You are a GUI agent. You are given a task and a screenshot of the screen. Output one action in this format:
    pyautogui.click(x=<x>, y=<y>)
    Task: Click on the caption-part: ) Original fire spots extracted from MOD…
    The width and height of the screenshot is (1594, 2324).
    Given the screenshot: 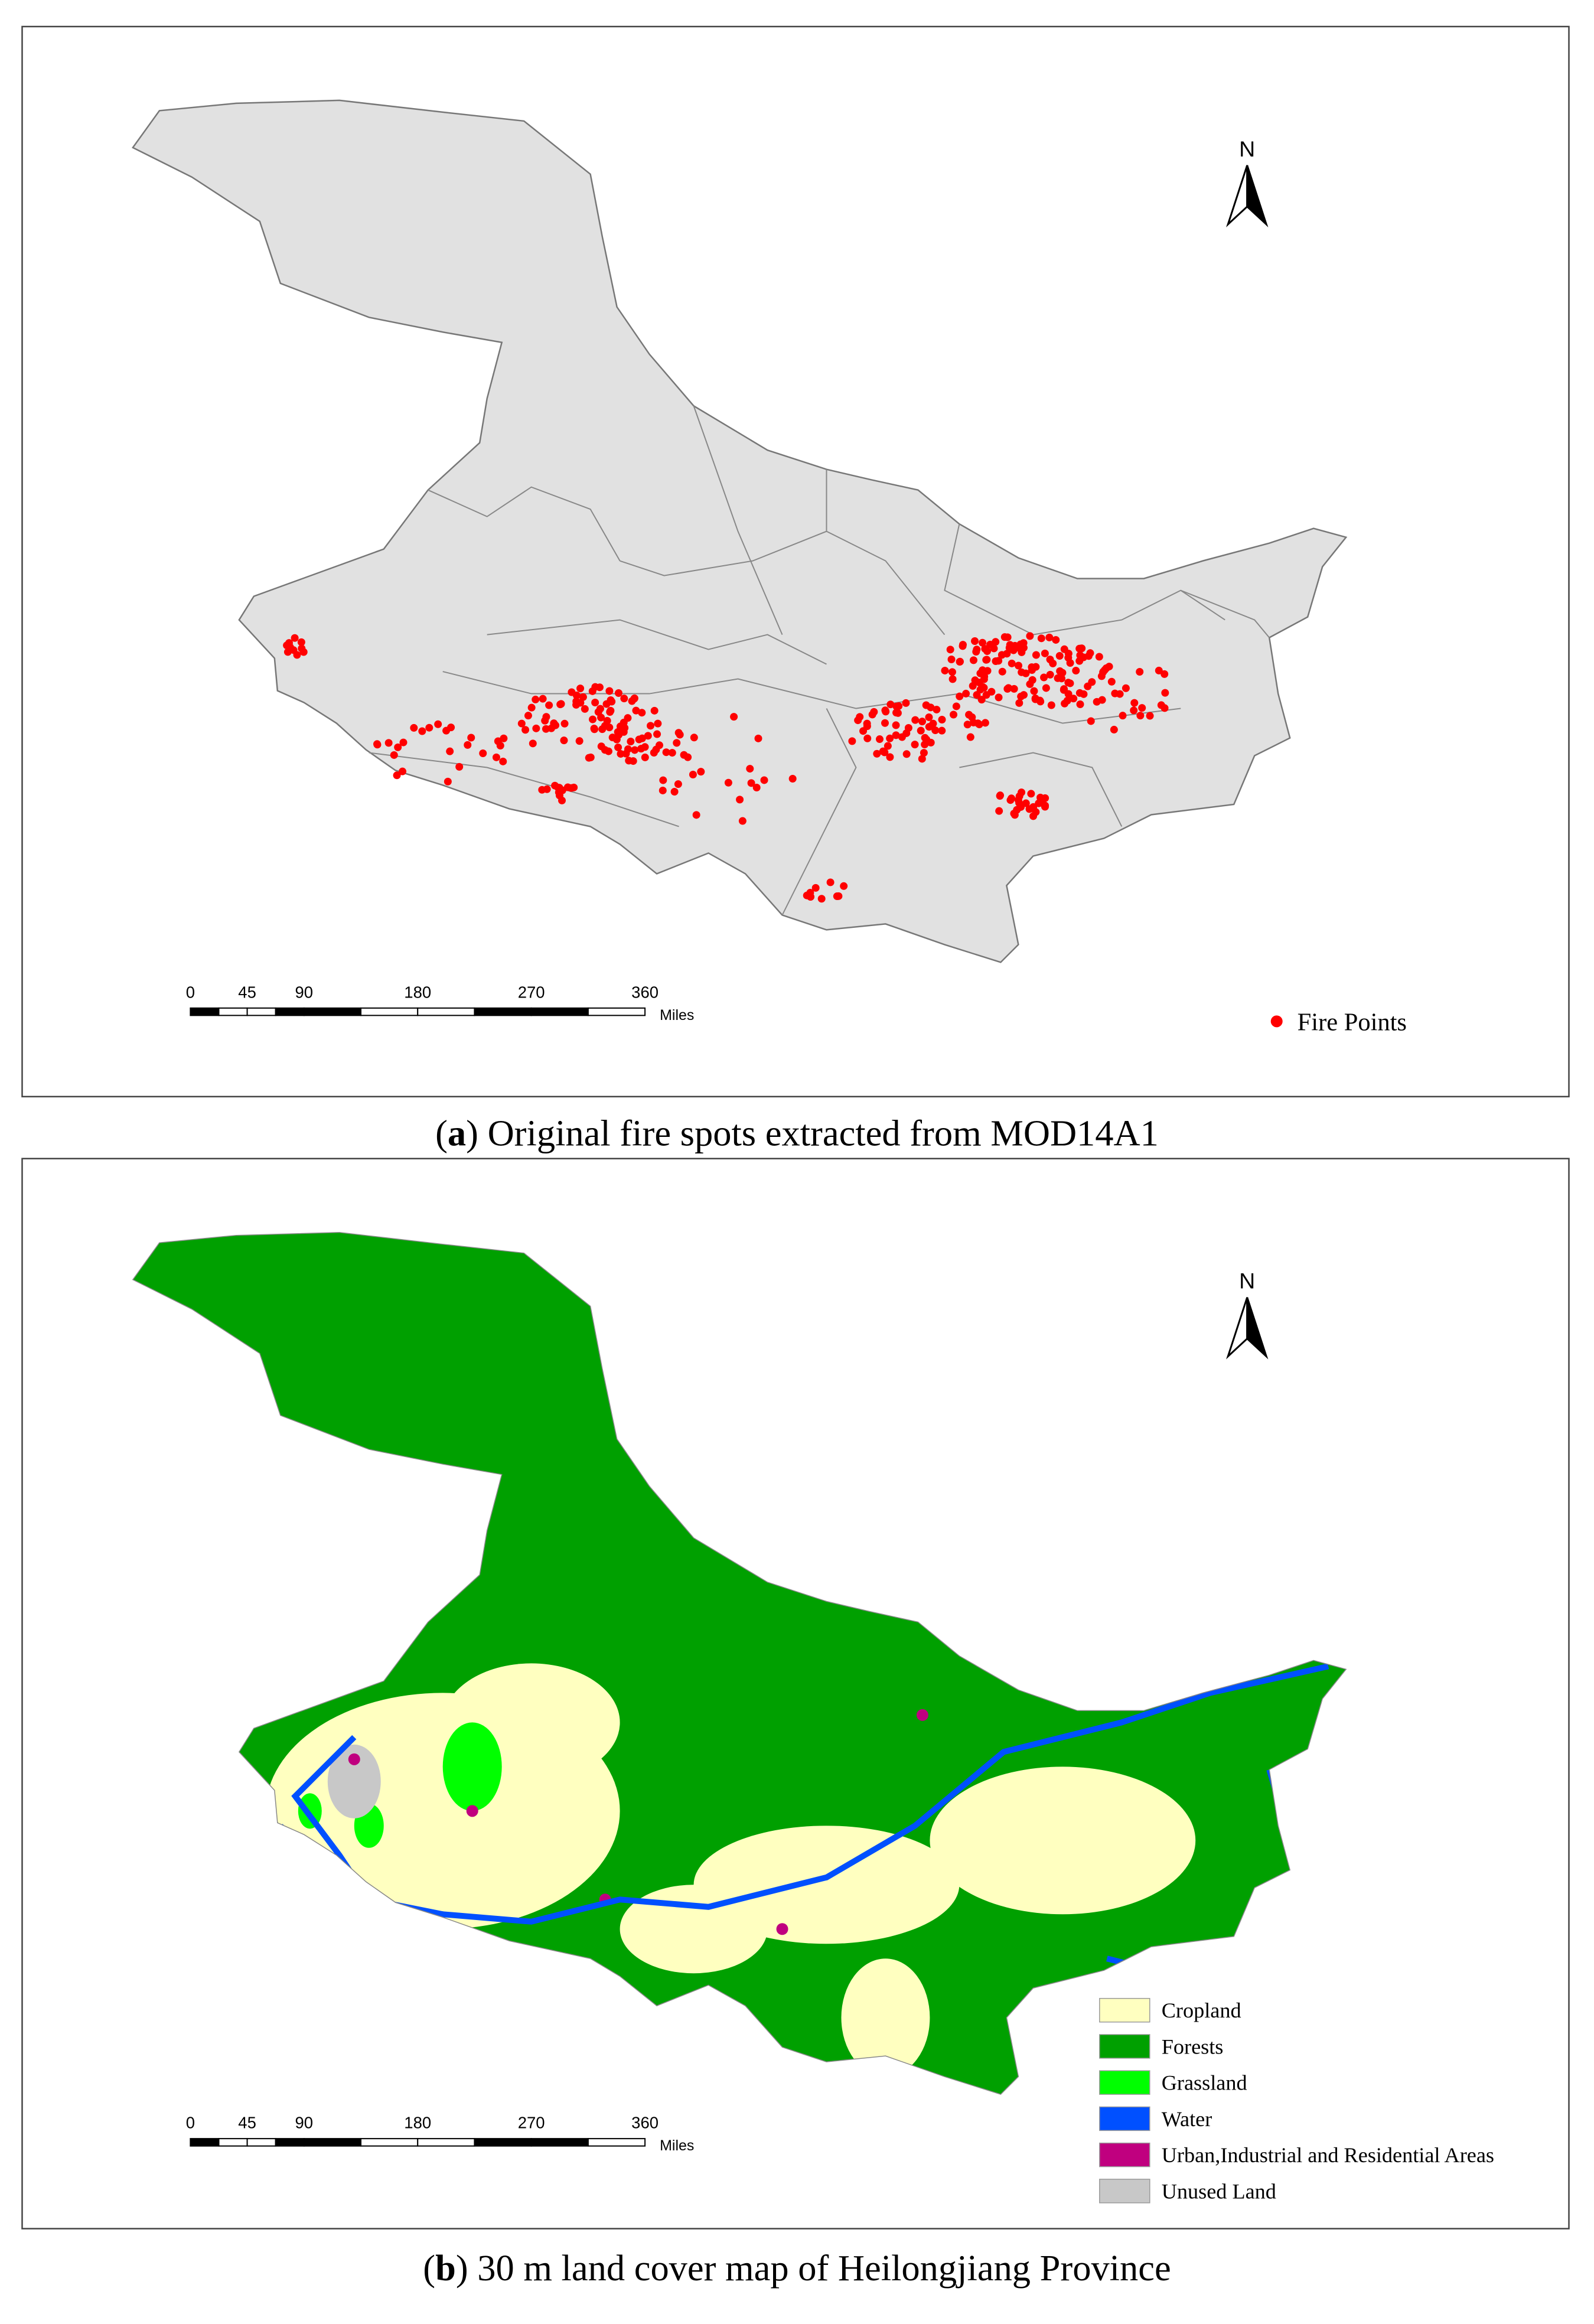 What is the action you would take?
    pyautogui.click(x=812, y=1132)
    